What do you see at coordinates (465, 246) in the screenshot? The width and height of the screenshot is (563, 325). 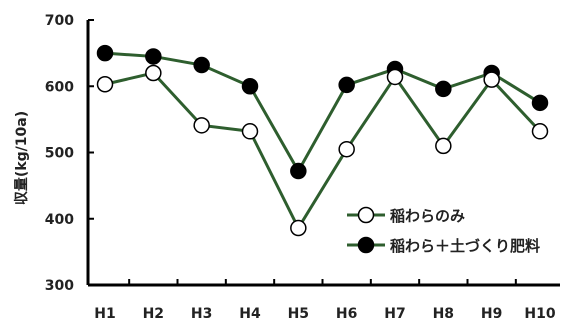 I see `legend-label: 稲わら＋土づくり肥料` at bounding box center [465, 246].